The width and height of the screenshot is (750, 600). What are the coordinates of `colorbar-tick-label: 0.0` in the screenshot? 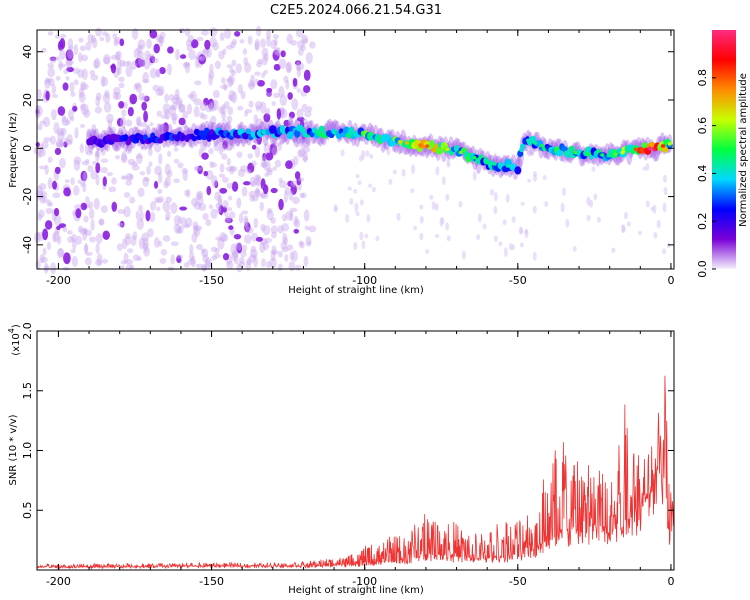 It's located at (702, 269).